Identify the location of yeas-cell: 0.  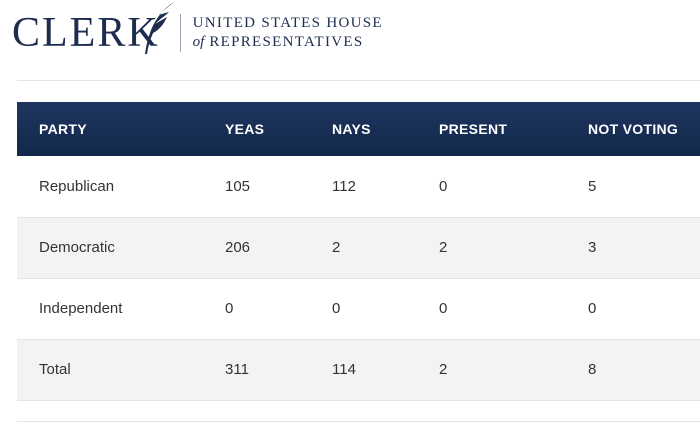
(229, 308).